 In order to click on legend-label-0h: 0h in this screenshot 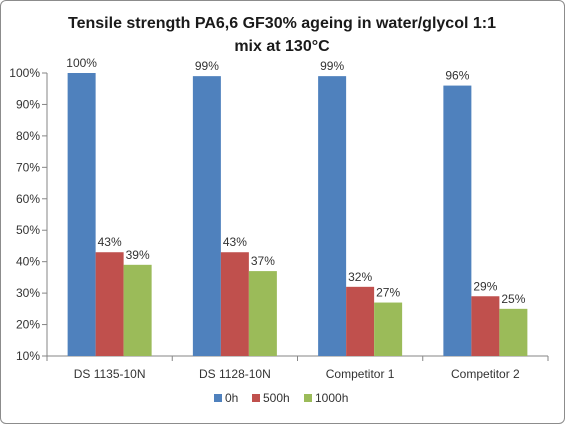, I will do `click(231, 398)`.